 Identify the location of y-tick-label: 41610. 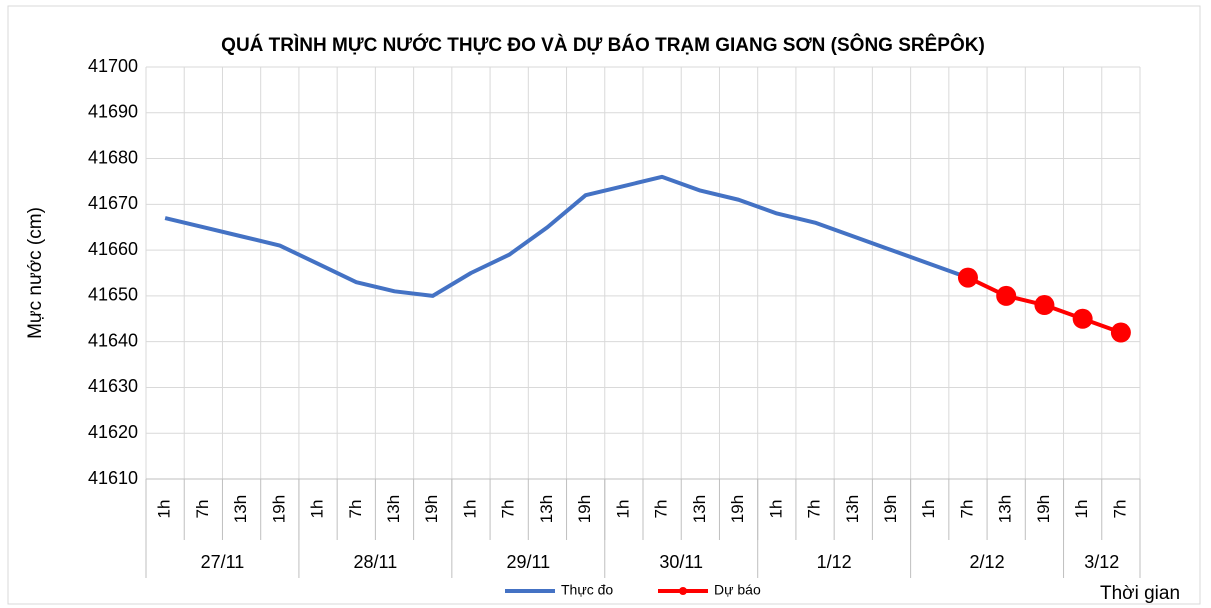
(113, 478).